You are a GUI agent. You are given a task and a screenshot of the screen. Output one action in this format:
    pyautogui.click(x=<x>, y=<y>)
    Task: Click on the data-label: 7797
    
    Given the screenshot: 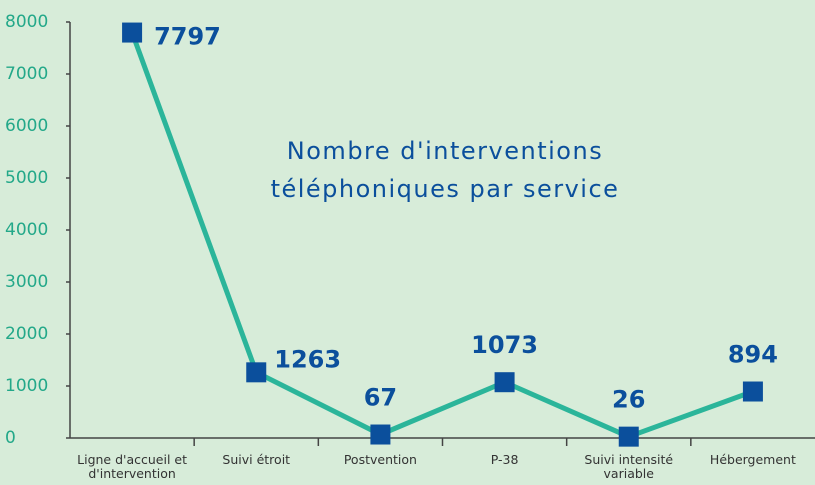 What is the action you would take?
    pyautogui.click(x=187, y=37)
    